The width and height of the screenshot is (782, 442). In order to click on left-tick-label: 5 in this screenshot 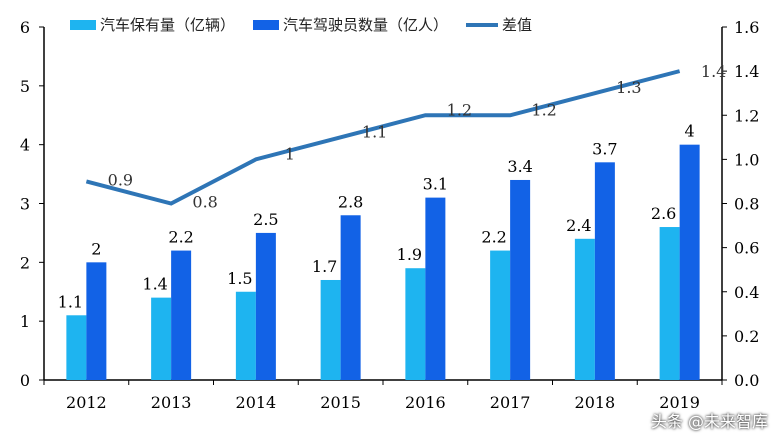, I will do `click(25, 86)`.